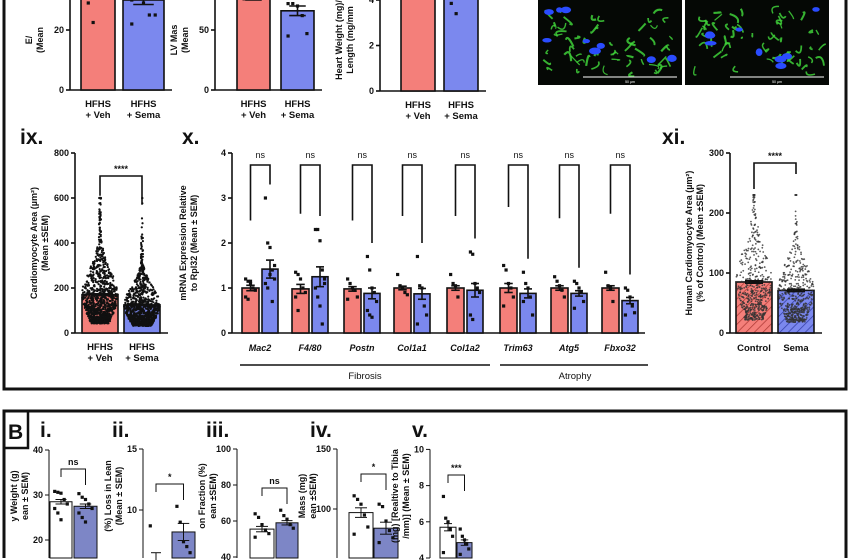 The image size is (850, 560). What do you see at coordinates (170, 477) in the screenshot?
I see `significance-label: *` at bounding box center [170, 477].